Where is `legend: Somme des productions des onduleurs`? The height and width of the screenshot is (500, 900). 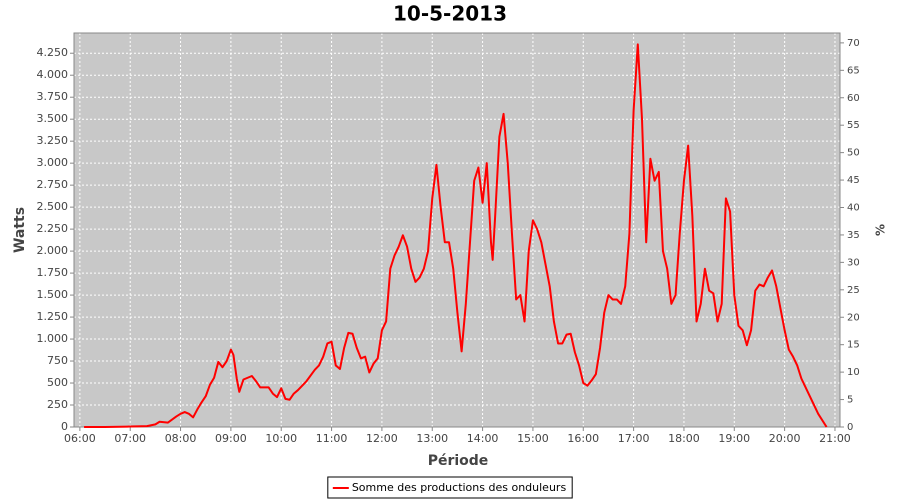 legend: Somme des productions des onduleurs is located at coordinates (450, 487).